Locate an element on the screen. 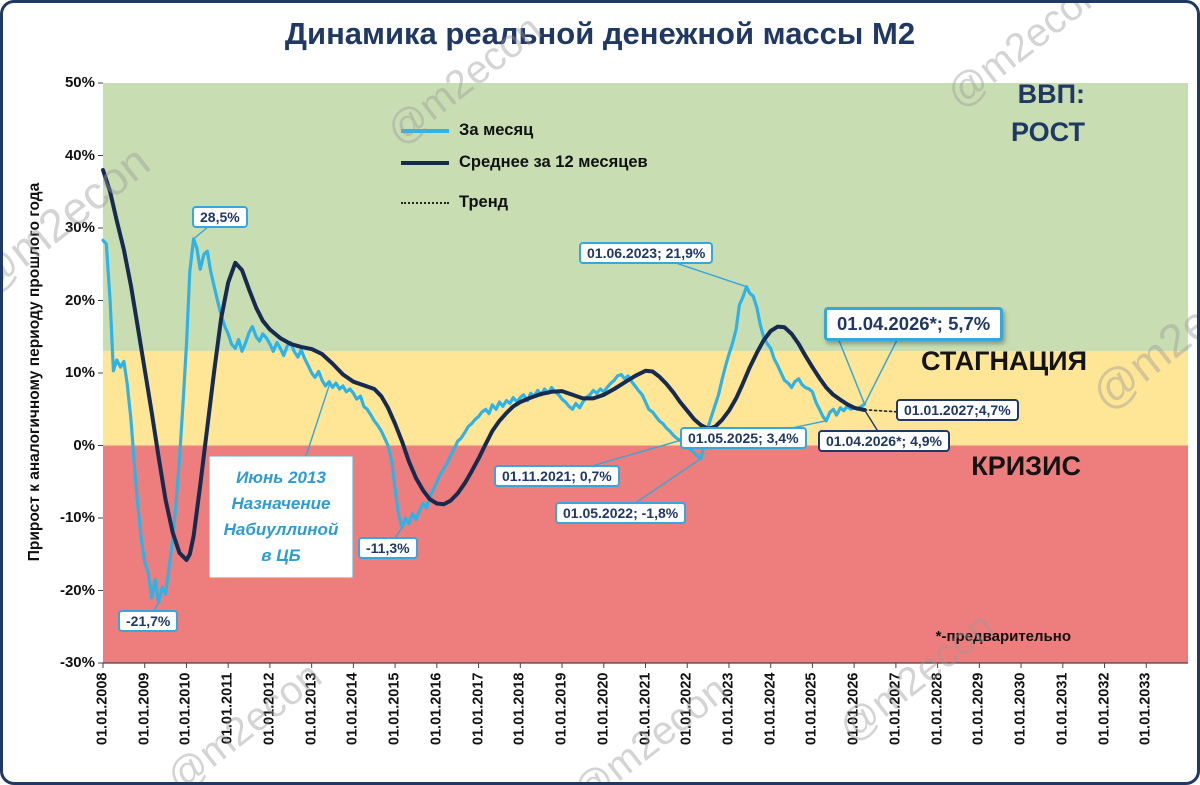 The image size is (1200, 785). annotation-line: в ЦБ is located at coordinates (281, 555).